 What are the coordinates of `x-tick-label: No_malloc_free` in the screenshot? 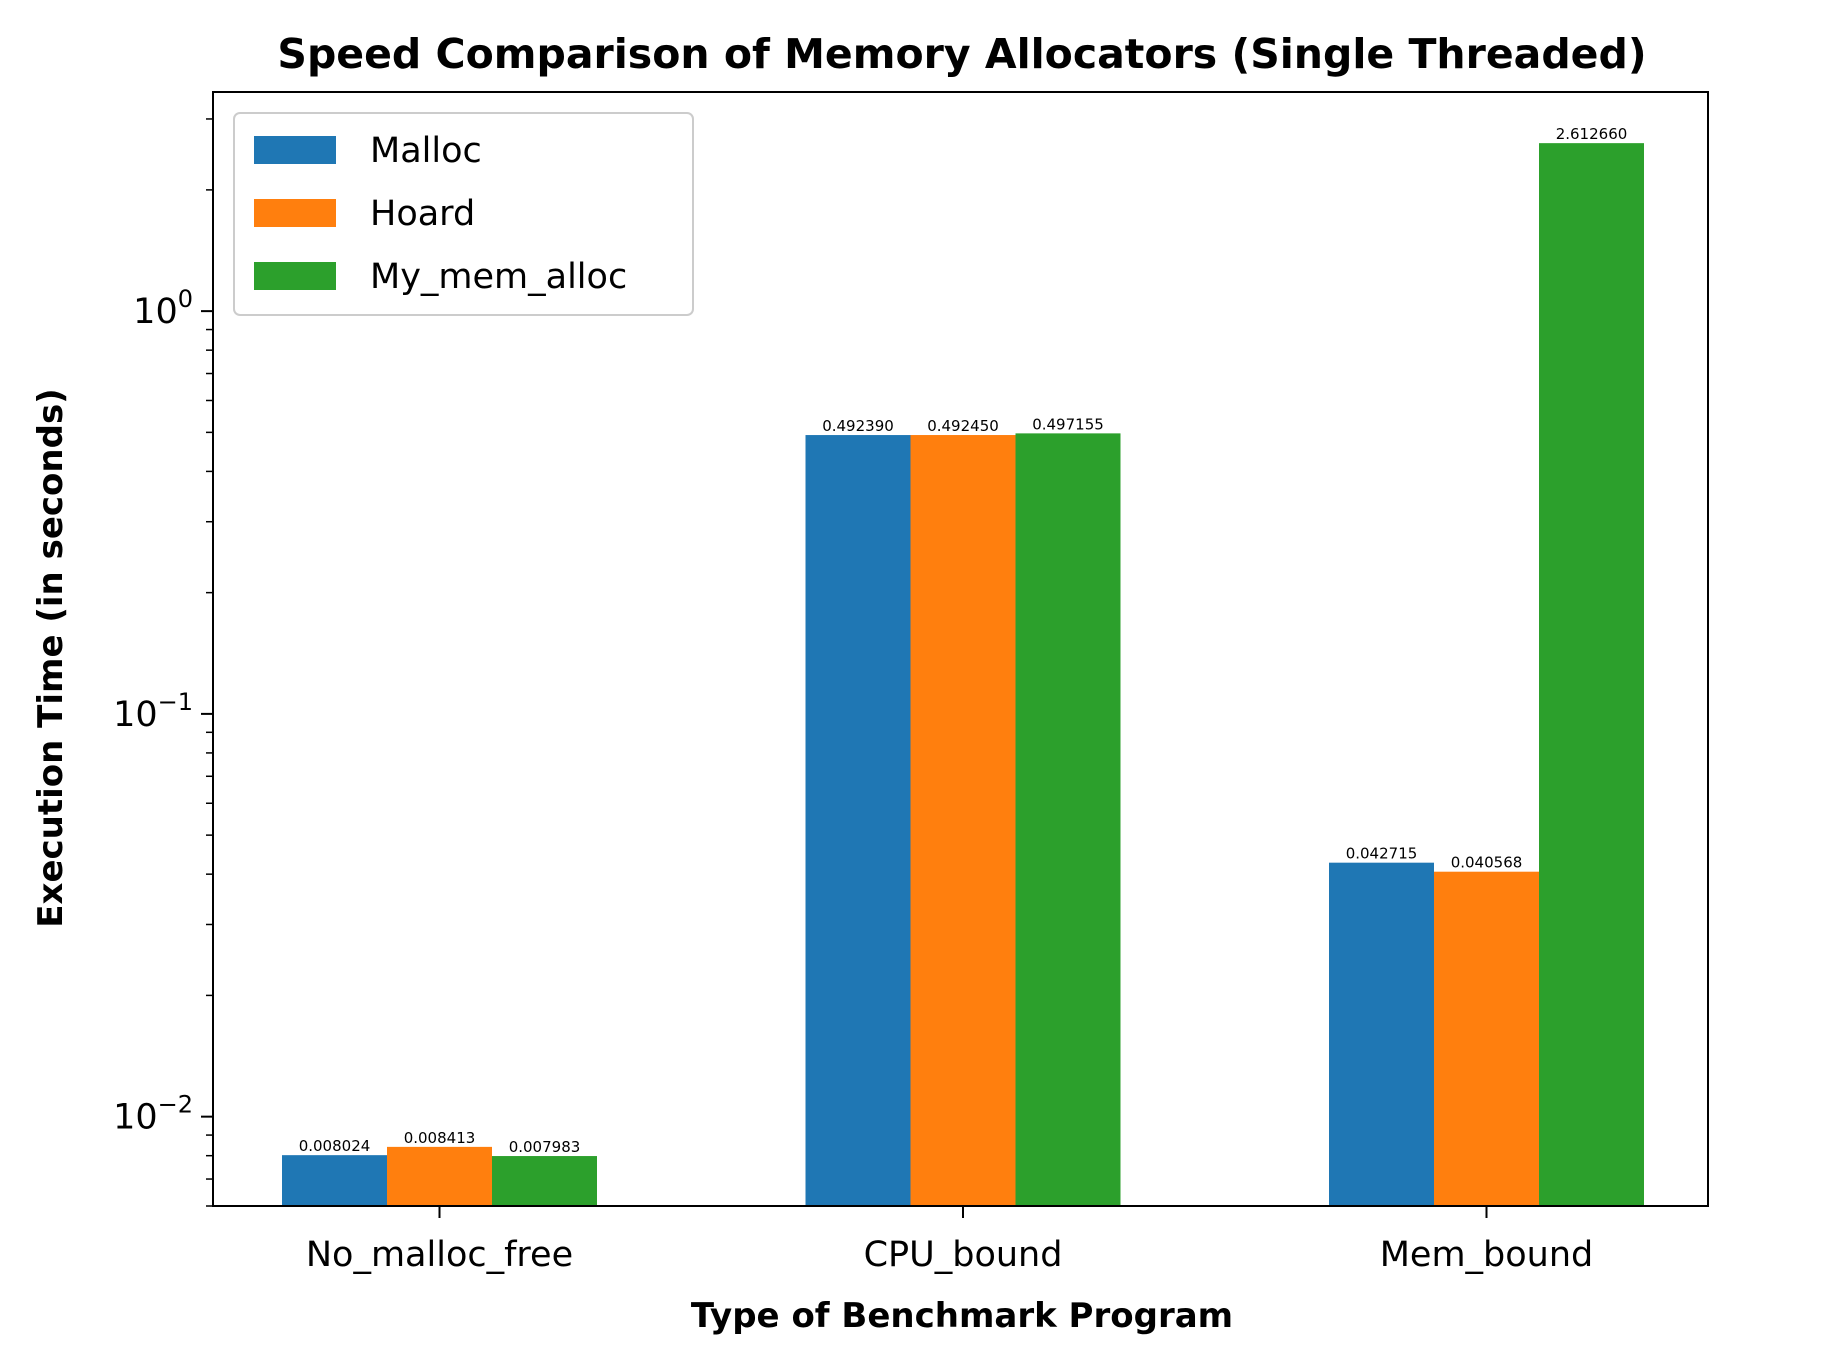 It's located at (439, 1255).